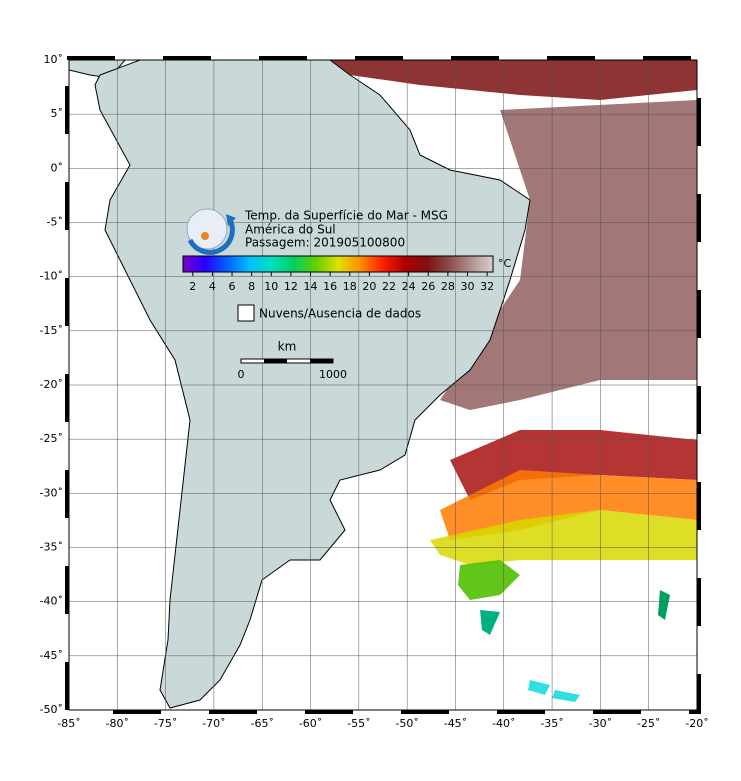 The width and height of the screenshot is (741, 781). What do you see at coordinates (51, 655) in the screenshot?
I see `lat-label: -45˚` at bounding box center [51, 655].